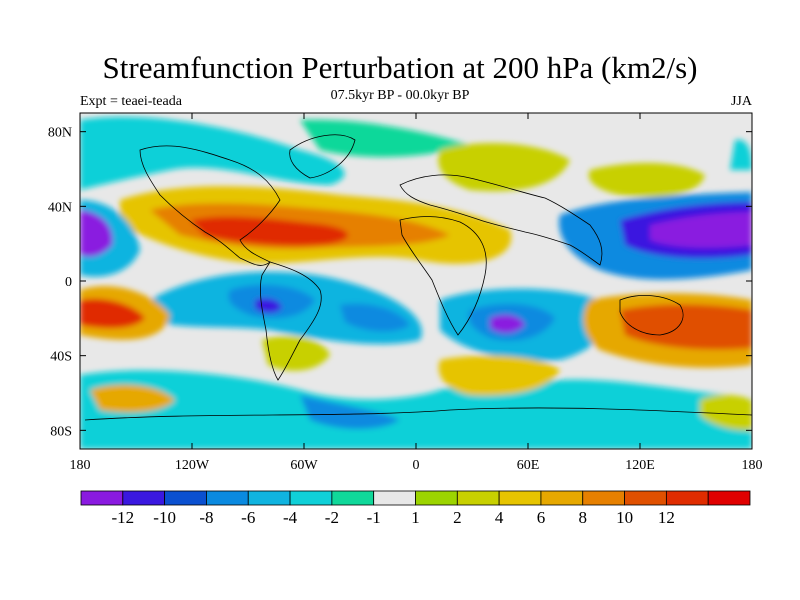 The height and width of the screenshot is (600, 800). Describe the element at coordinates (457, 517) in the screenshot. I see `colorbar-label: 2` at that location.